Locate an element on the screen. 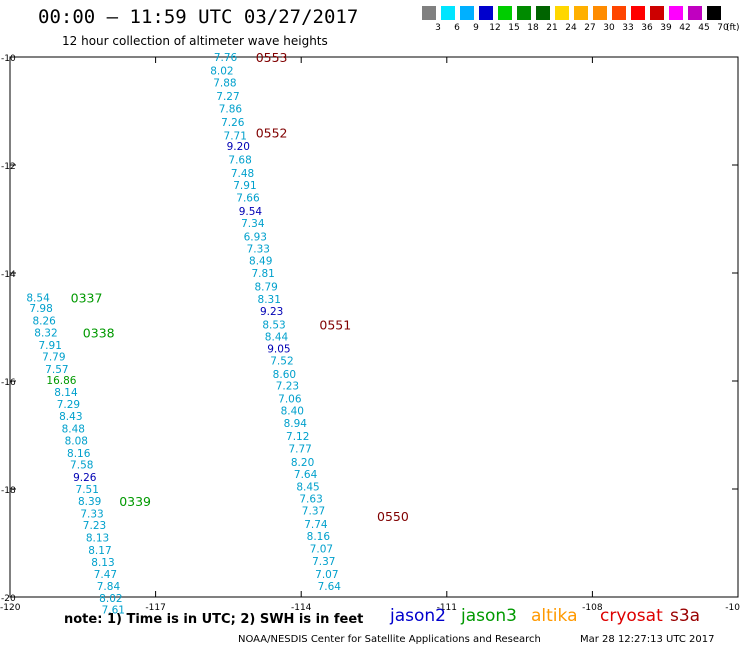 The width and height of the screenshot is (740, 650). wave-height-value: 7.57 is located at coordinates (56, 370).